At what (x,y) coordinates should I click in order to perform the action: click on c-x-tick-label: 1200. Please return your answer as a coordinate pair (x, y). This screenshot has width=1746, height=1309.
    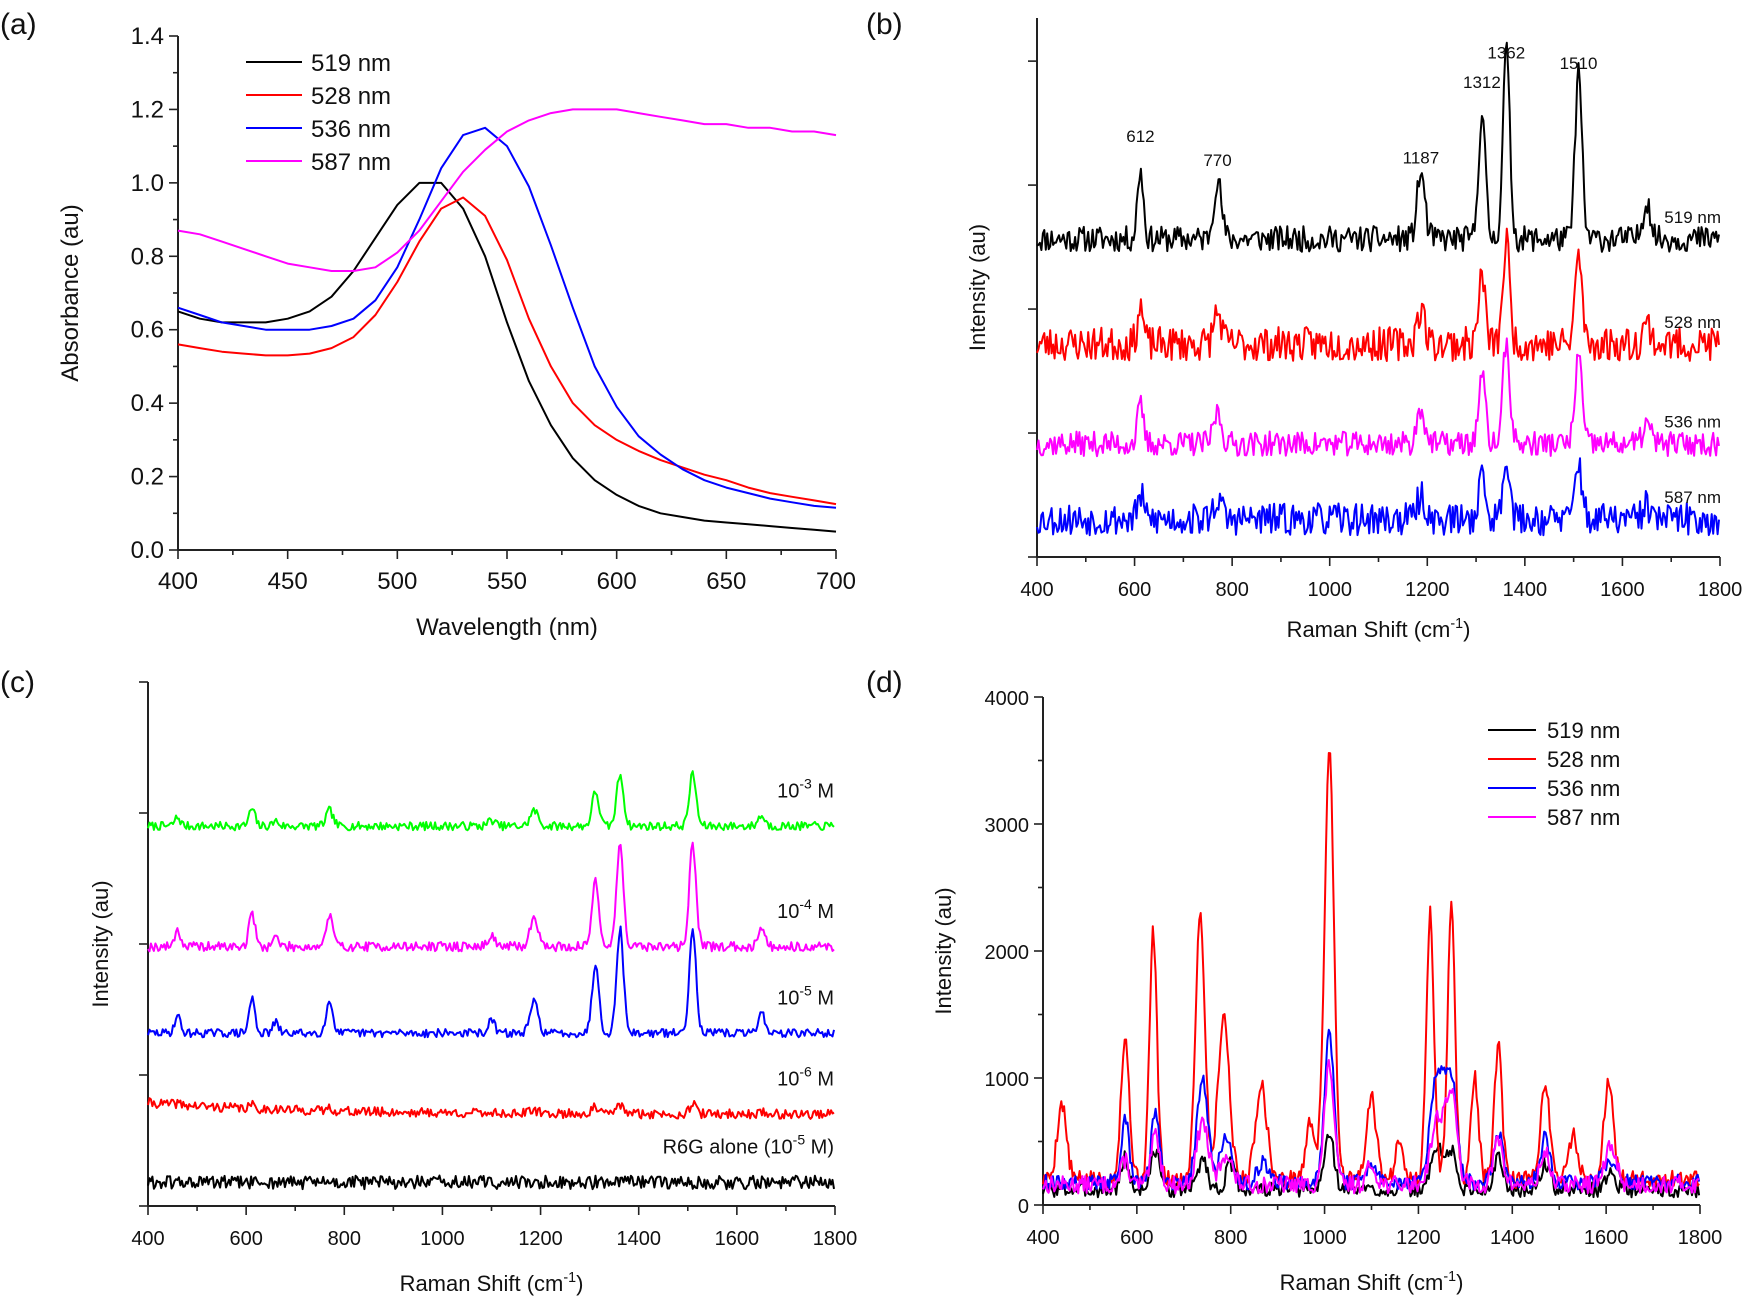
    Looking at the image, I should click on (540, 1239).